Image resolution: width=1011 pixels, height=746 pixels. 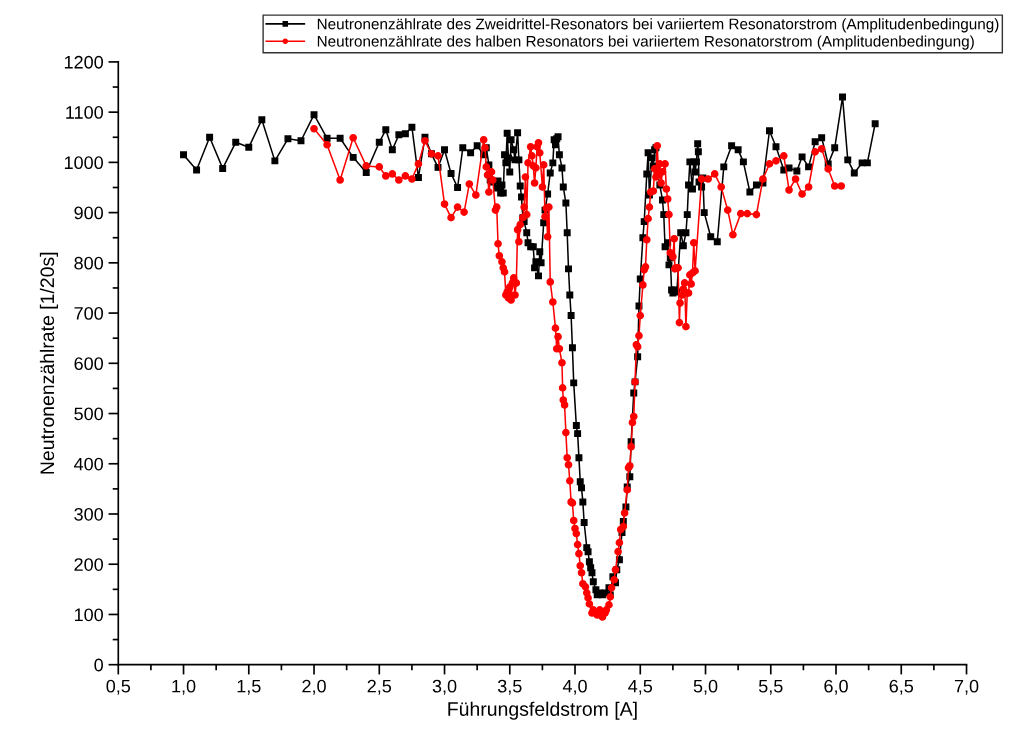 What do you see at coordinates (314, 687) in the screenshot?
I see `x-tick-label: 2,0` at bounding box center [314, 687].